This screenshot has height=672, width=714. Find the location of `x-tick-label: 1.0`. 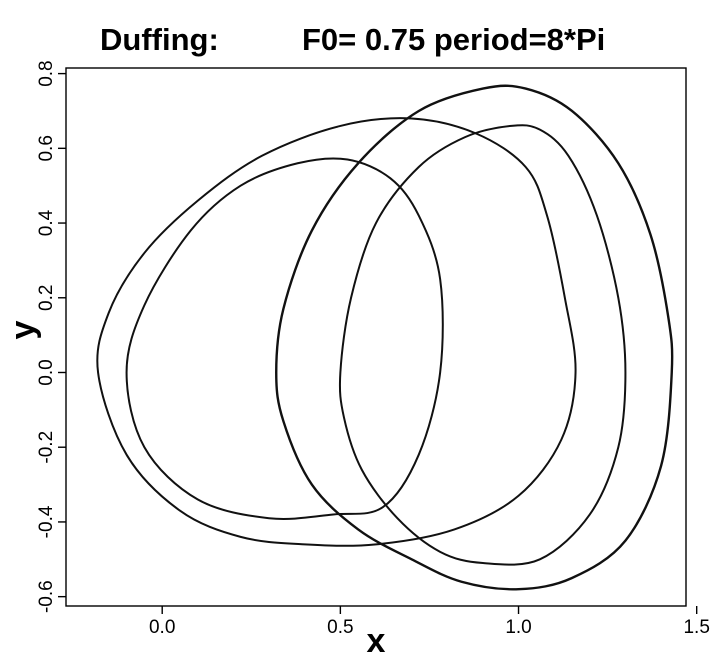

x-tick-label: 1.0 is located at coordinates (518, 627).